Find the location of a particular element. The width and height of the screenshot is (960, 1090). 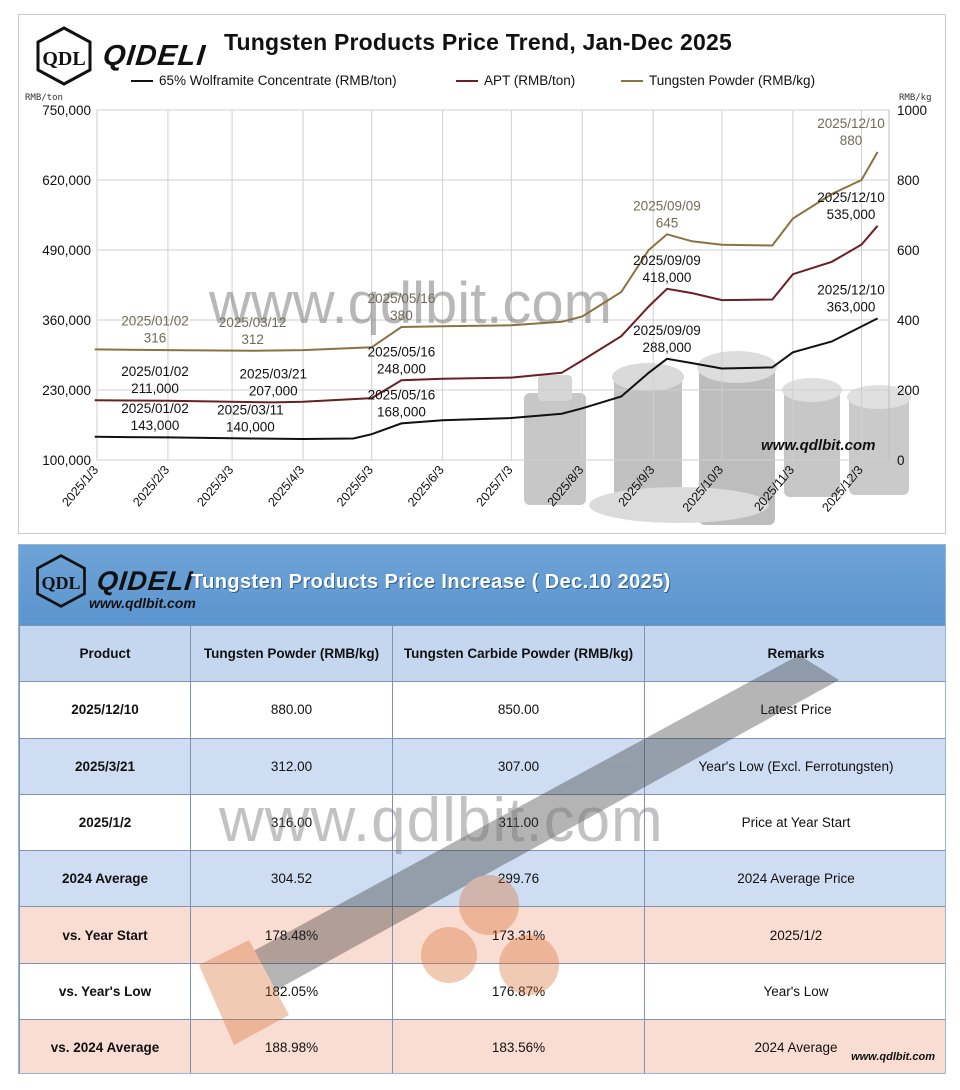

legend-item-apt: APT (RMB/ton) is located at coordinates (515, 80).